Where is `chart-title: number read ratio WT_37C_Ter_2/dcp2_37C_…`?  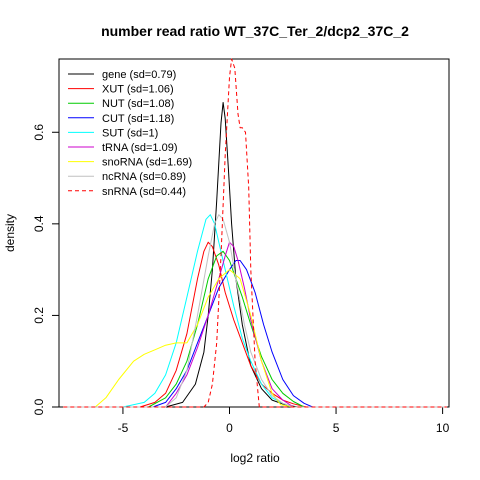
chart-title: number read ratio WT_37C_Ter_2/dcp2_37C_… is located at coordinates (255, 31).